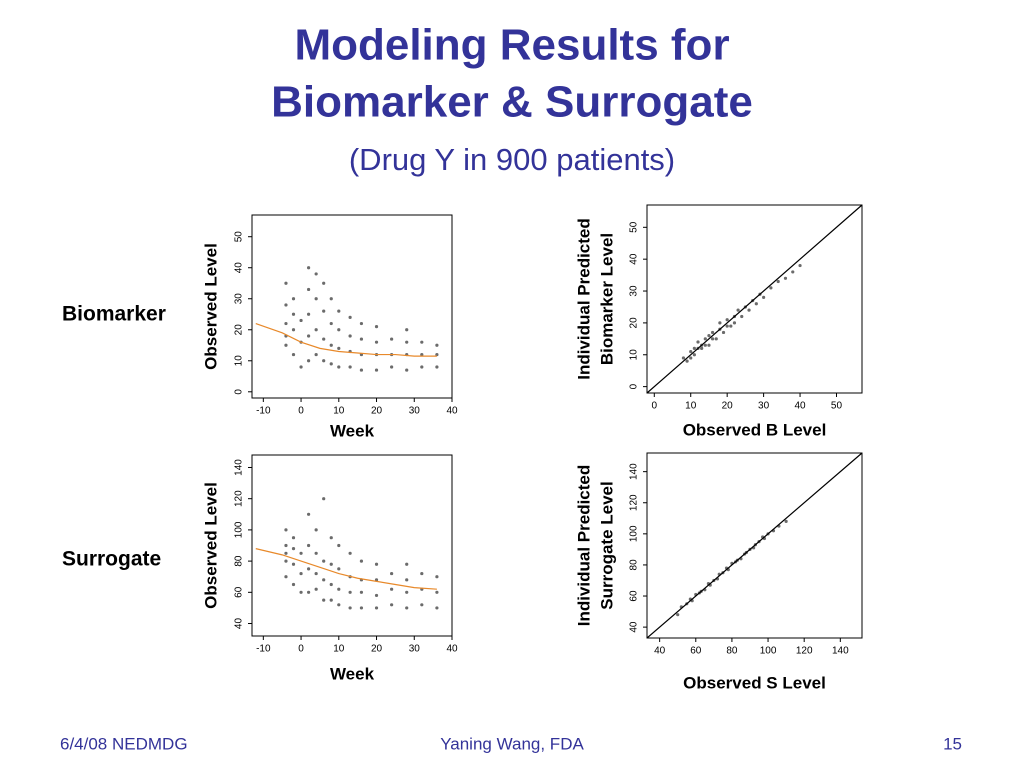 This screenshot has width=1024, height=768. What do you see at coordinates (512, 159) in the screenshot?
I see `slide-subtitle: (Drug Y in 900 patients)` at bounding box center [512, 159].